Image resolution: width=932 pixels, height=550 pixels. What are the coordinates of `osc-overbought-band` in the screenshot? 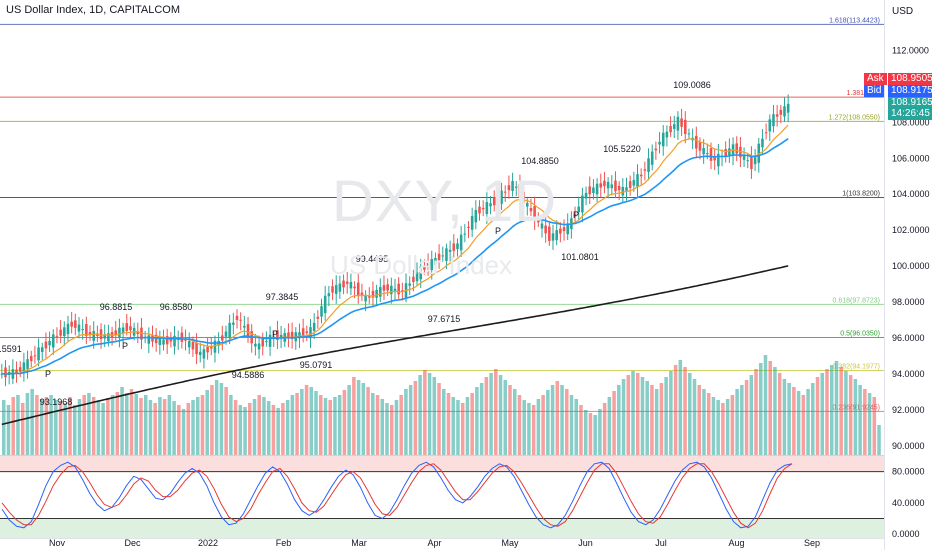 It's located at (442, 464).